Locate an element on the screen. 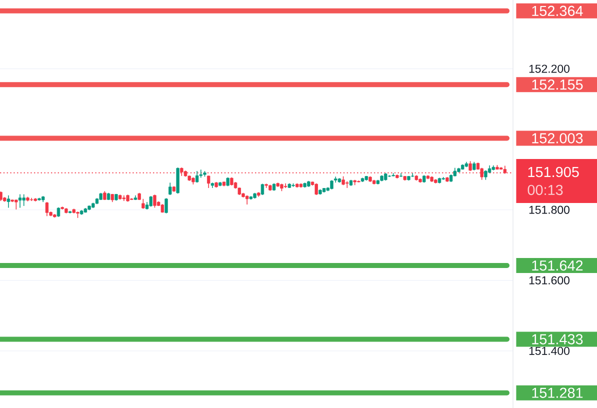  y-tick-label: 152.200 is located at coordinates (549, 68).